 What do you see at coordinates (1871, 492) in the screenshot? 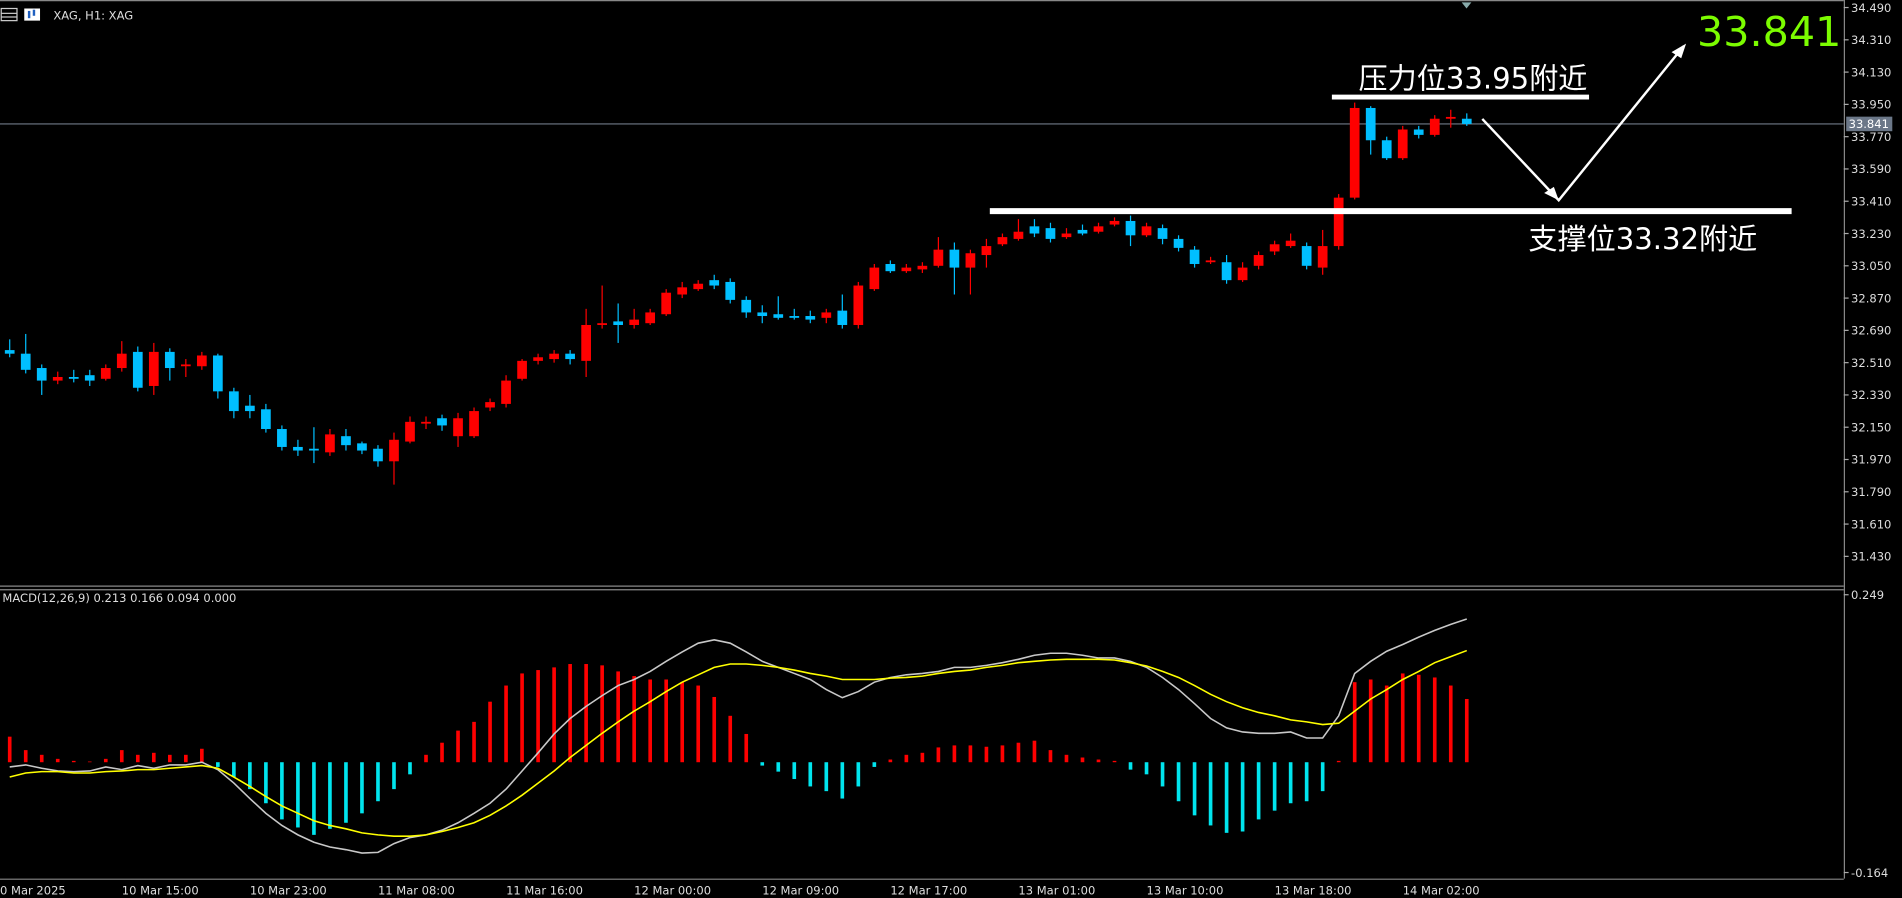
I see `y-tick-label: 31.790` at bounding box center [1871, 492].